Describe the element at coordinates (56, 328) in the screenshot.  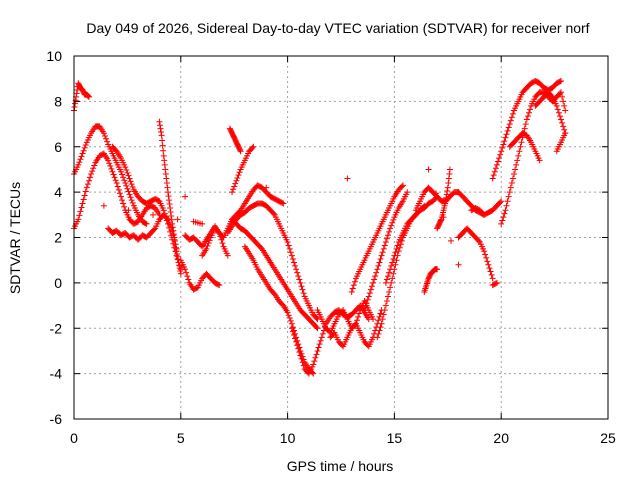
I see `y-tick-label: -2` at that location.